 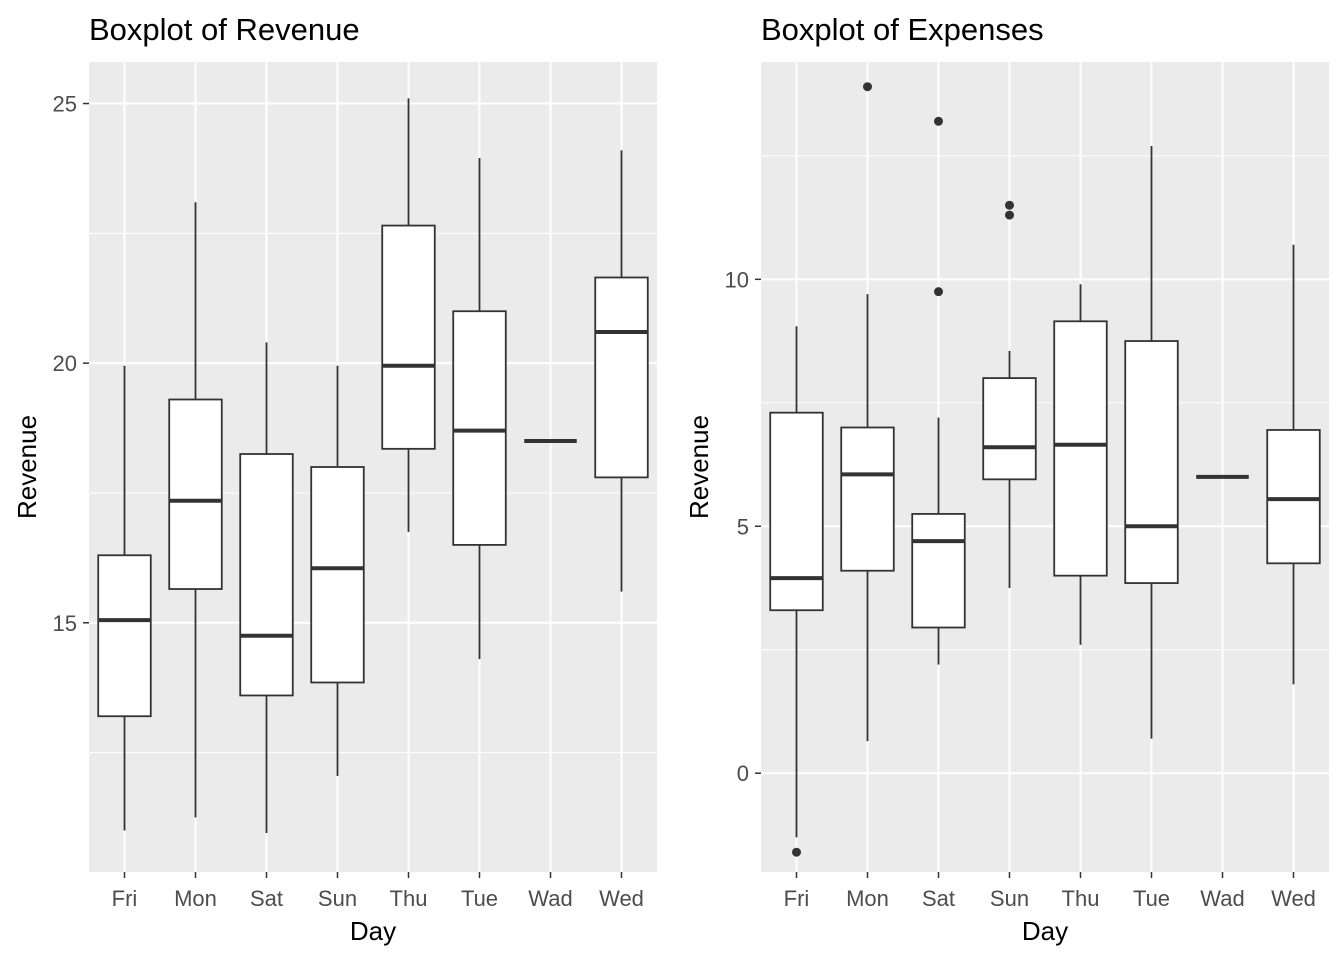 What do you see at coordinates (65, 104) in the screenshot?
I see `y-tick-label: 25` at bounding box center [65, 104].